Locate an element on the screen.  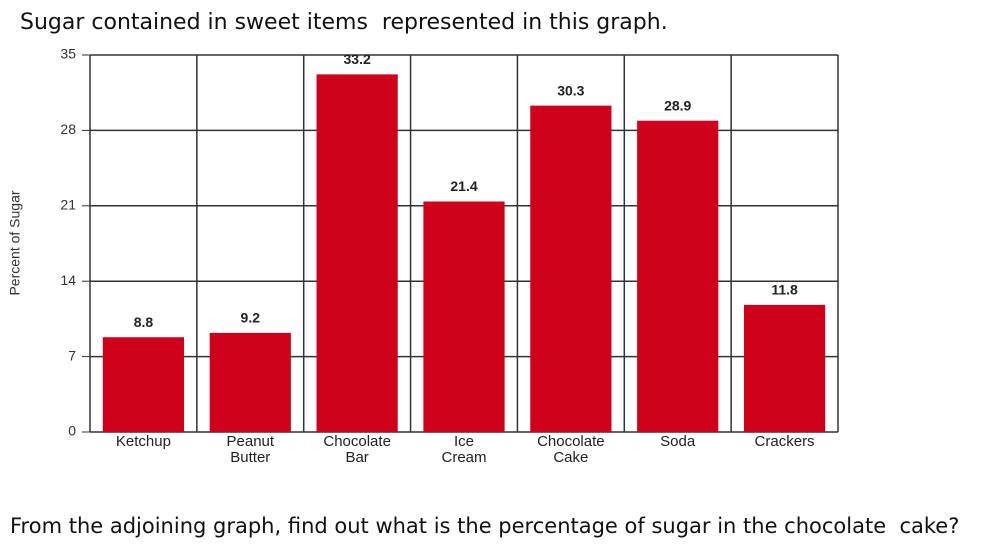
value-label: 8.8 is located at coordinates (144, 322).